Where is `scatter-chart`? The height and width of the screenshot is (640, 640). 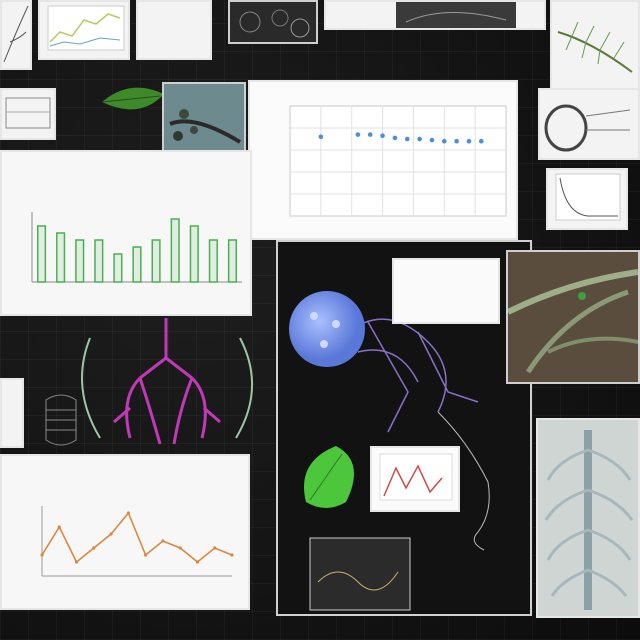
scatter-chart is located at coordinates (398, 161).